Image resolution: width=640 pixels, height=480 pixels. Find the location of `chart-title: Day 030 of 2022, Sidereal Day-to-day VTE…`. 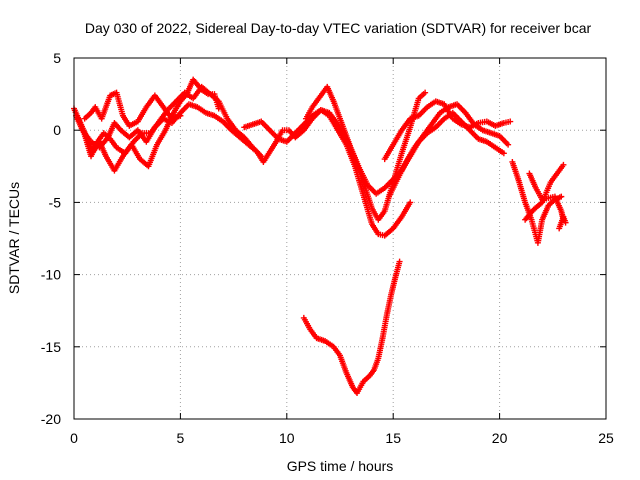

chart-title: Day 030 of 2022, Sidereal Day-to-day VTE… is located at coordinates (338, 28).